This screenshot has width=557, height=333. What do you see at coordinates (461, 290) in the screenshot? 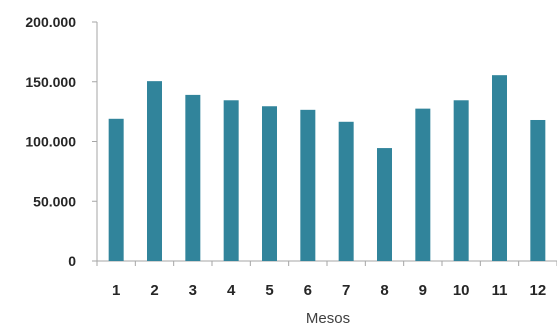
I see `x-tick-label: 10` at bounding box center [461, 290].